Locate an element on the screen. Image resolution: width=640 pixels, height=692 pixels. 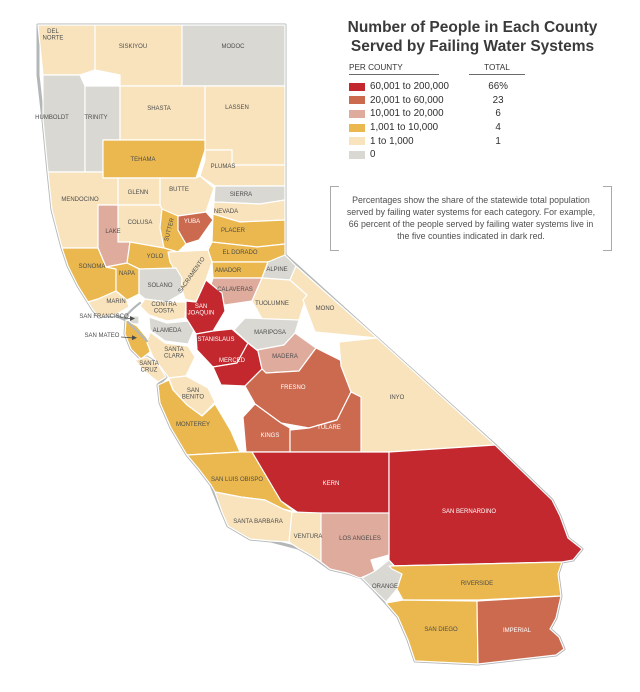
county-yuba is located at coordinates (195, 228).